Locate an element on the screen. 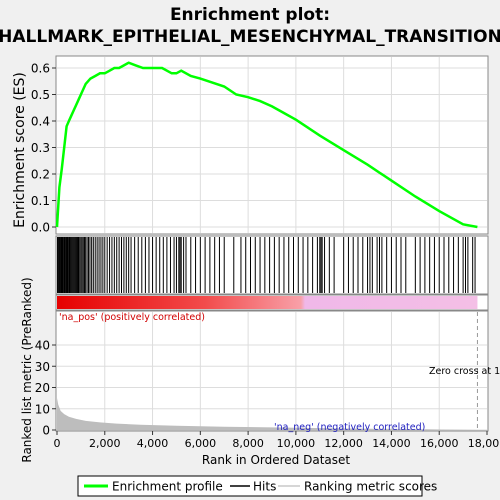 This screenshot has width=500, height=500. neg-label: 'na_neg' (negatively correlated) is located at coordinates (349, 427).